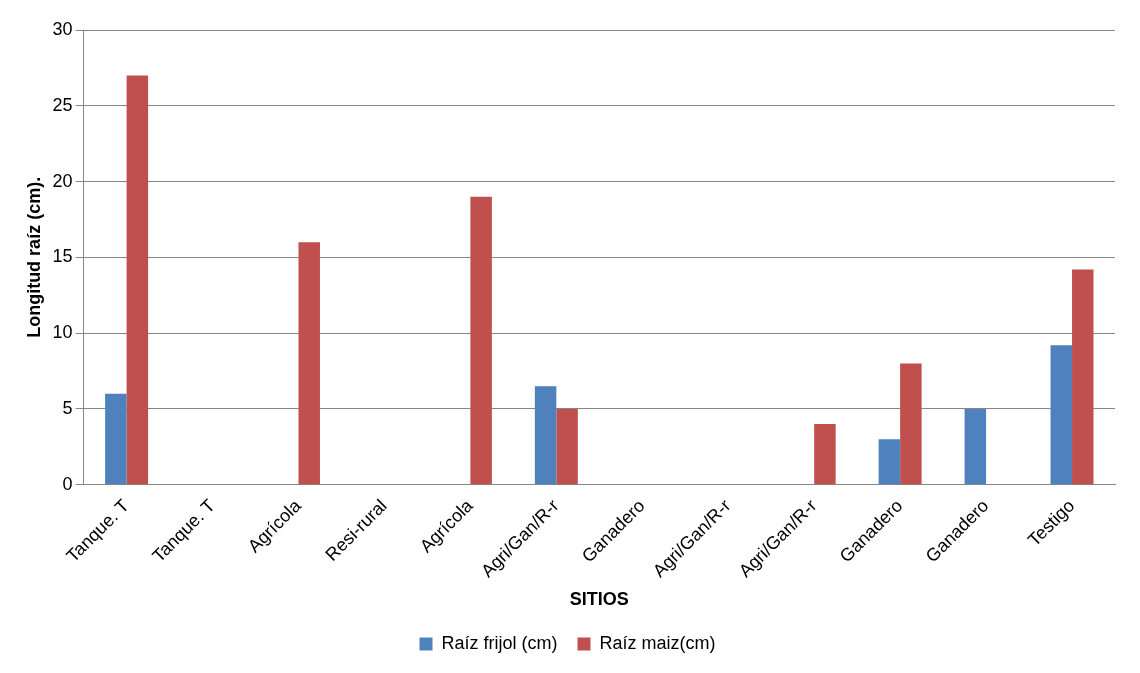 The image size is (1140, 673). I want to click on y-tick-label: 30, so click(62, 28).